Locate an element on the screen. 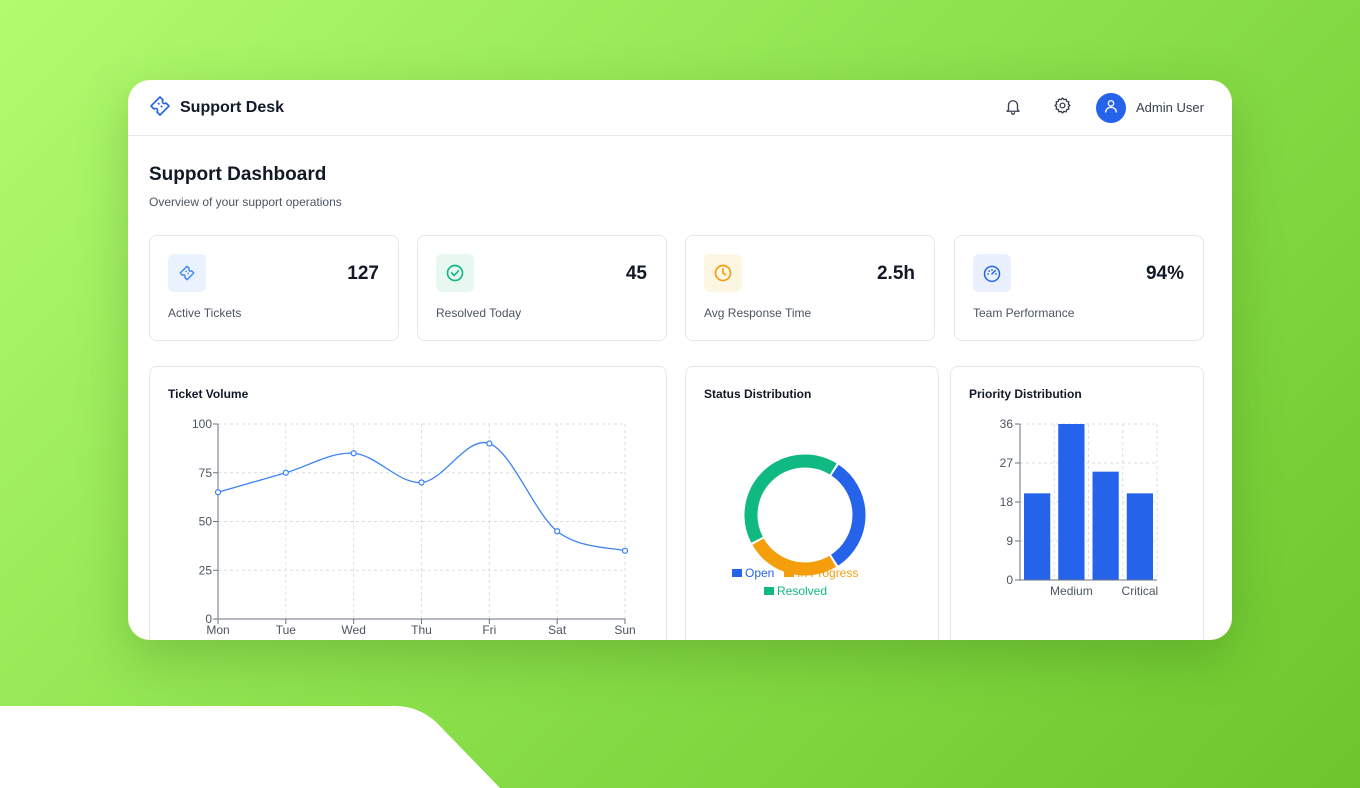 The width and height of the screenshot is (1360, 788). check-circle-icon is located at coordinates (455, 273).